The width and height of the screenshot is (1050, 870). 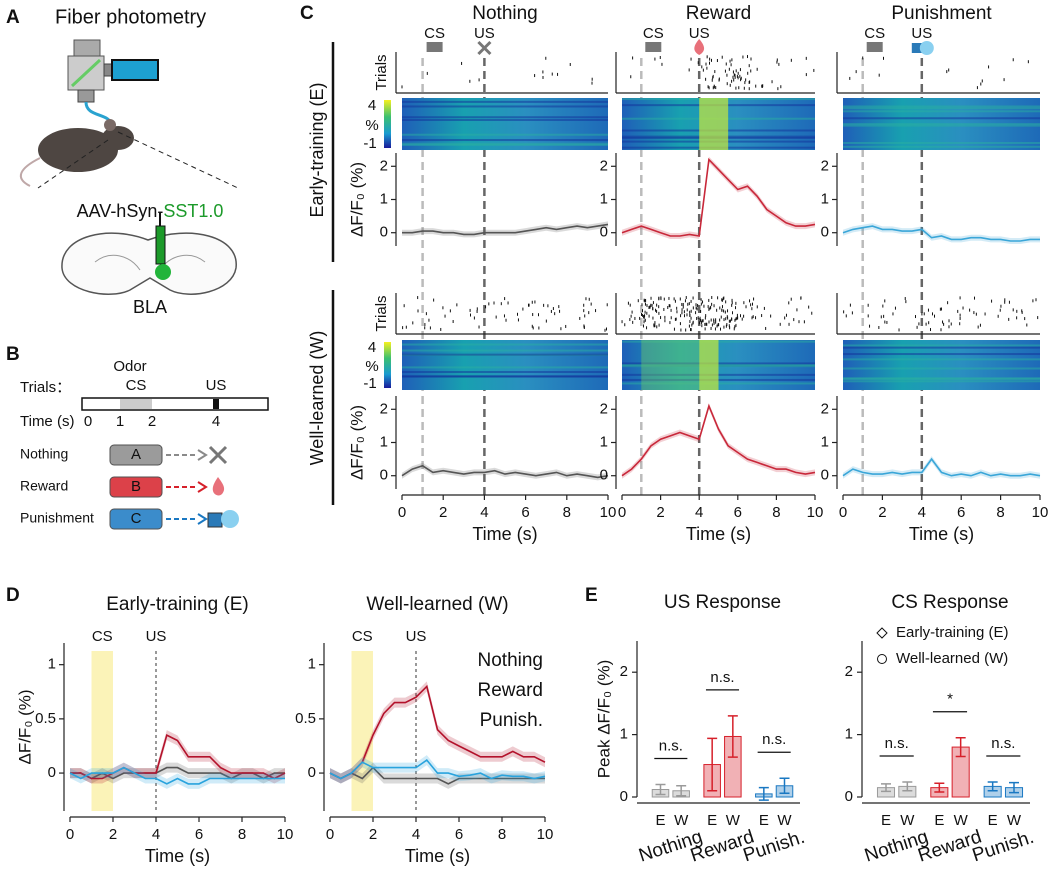 What do you see at coordinates (941, 13) in the screenshot?
I see `column-title: Punishment` at bounding box center [941, 13].